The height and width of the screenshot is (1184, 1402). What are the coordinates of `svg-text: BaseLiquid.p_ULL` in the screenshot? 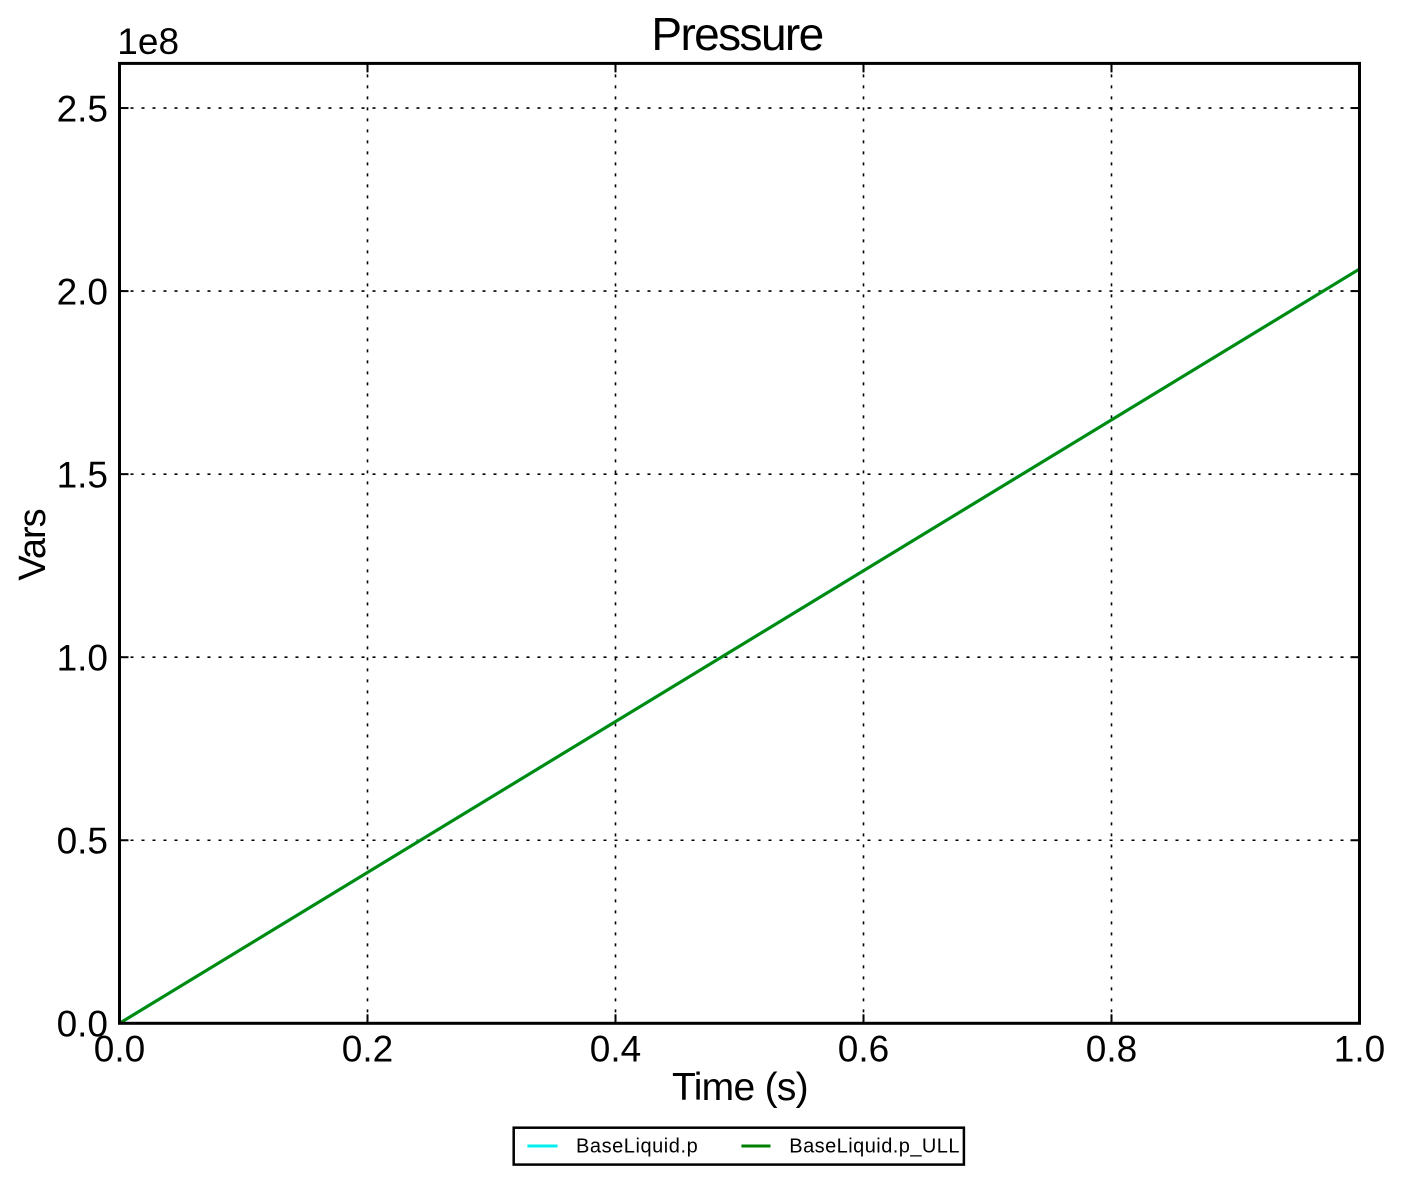 It's located at (874, 1146).